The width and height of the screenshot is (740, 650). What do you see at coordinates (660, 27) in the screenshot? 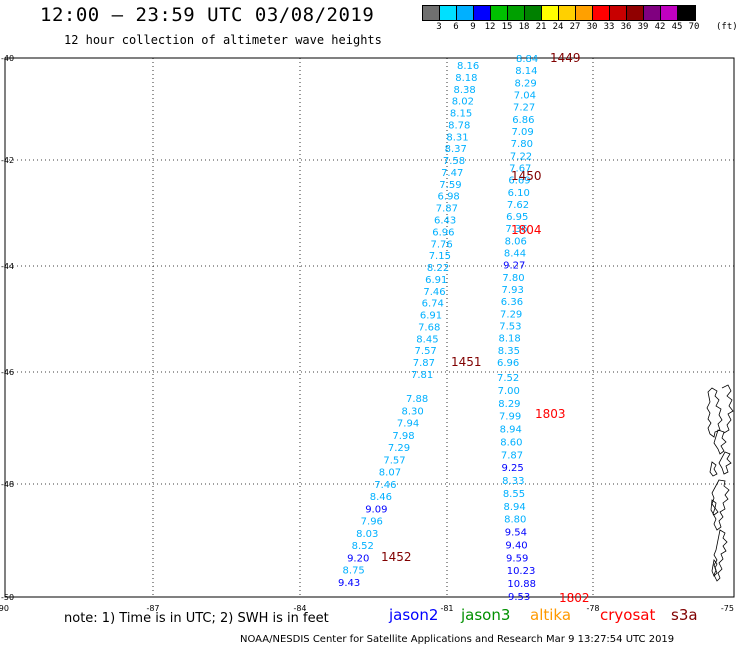
I see `colorbar-label: 42` at bounding box center [660, 27].